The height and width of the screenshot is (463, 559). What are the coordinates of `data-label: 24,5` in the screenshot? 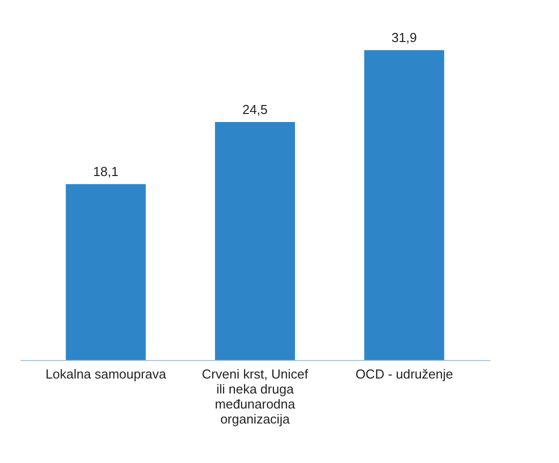 It's located at (255, 109).